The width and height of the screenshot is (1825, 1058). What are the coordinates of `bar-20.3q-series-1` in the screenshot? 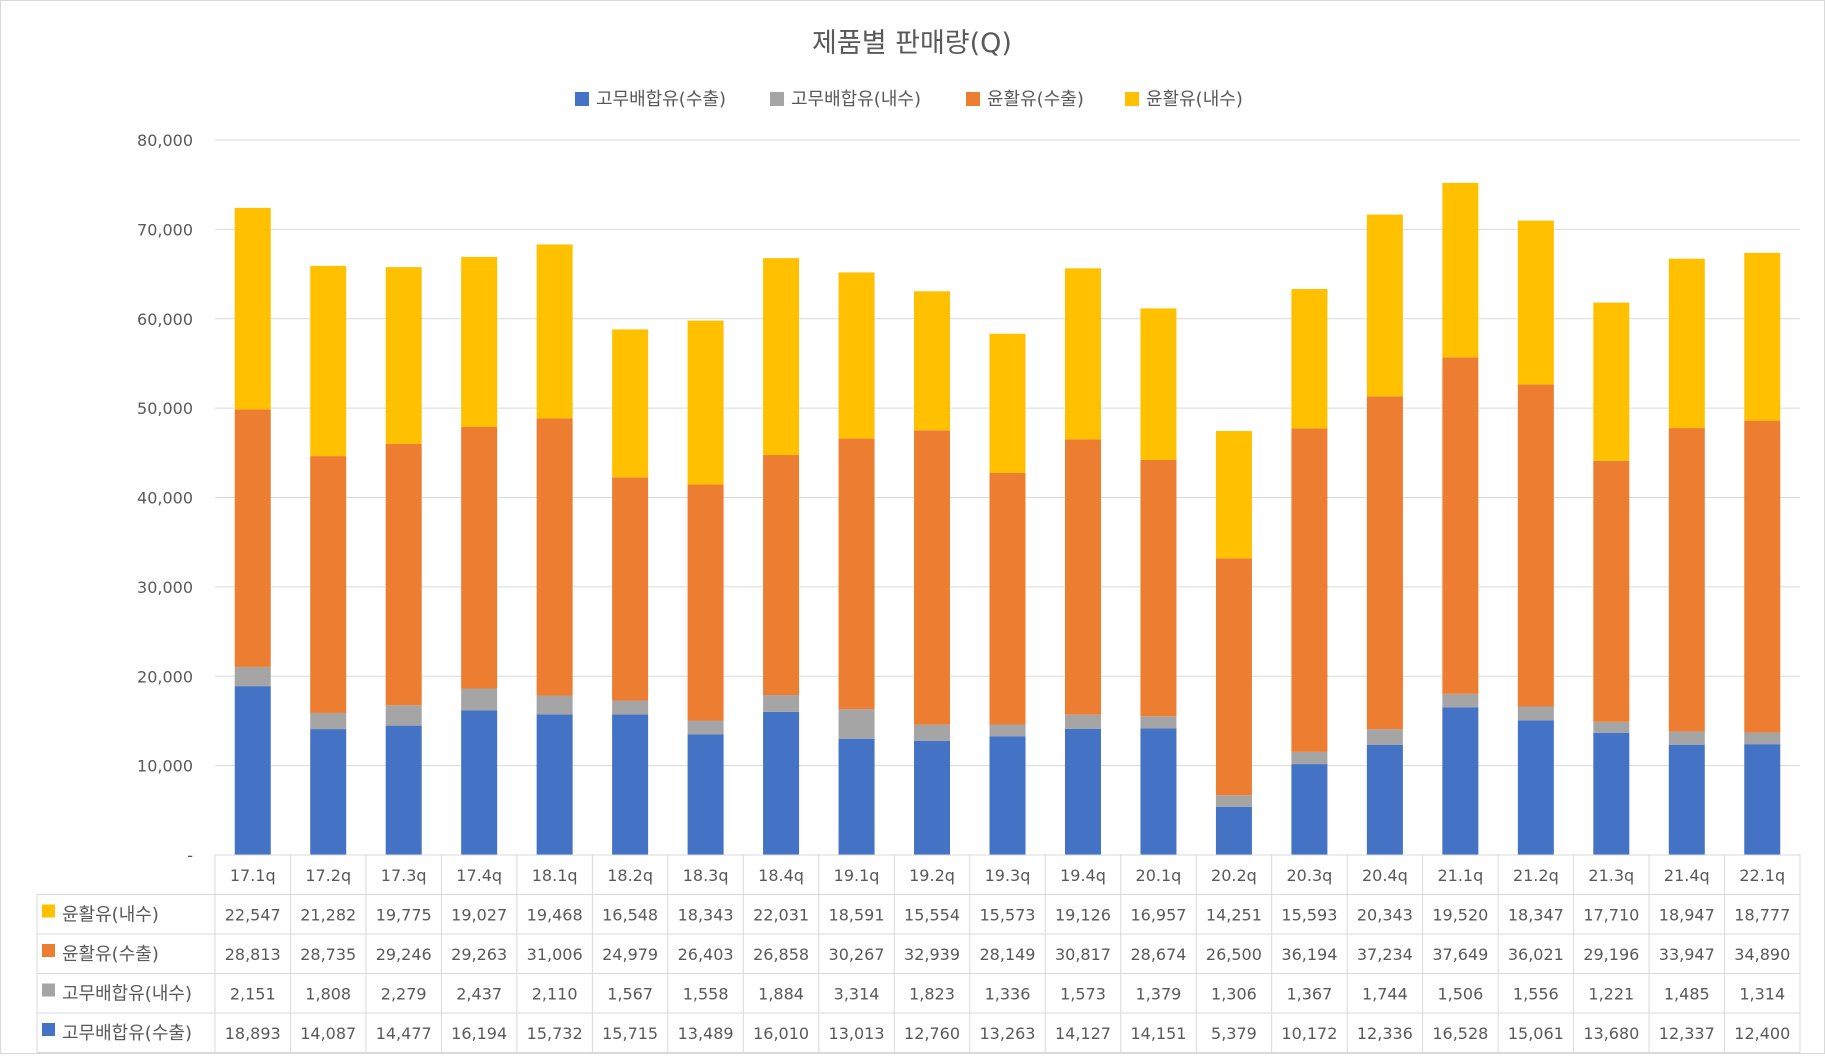 It's located at (1309, 809).